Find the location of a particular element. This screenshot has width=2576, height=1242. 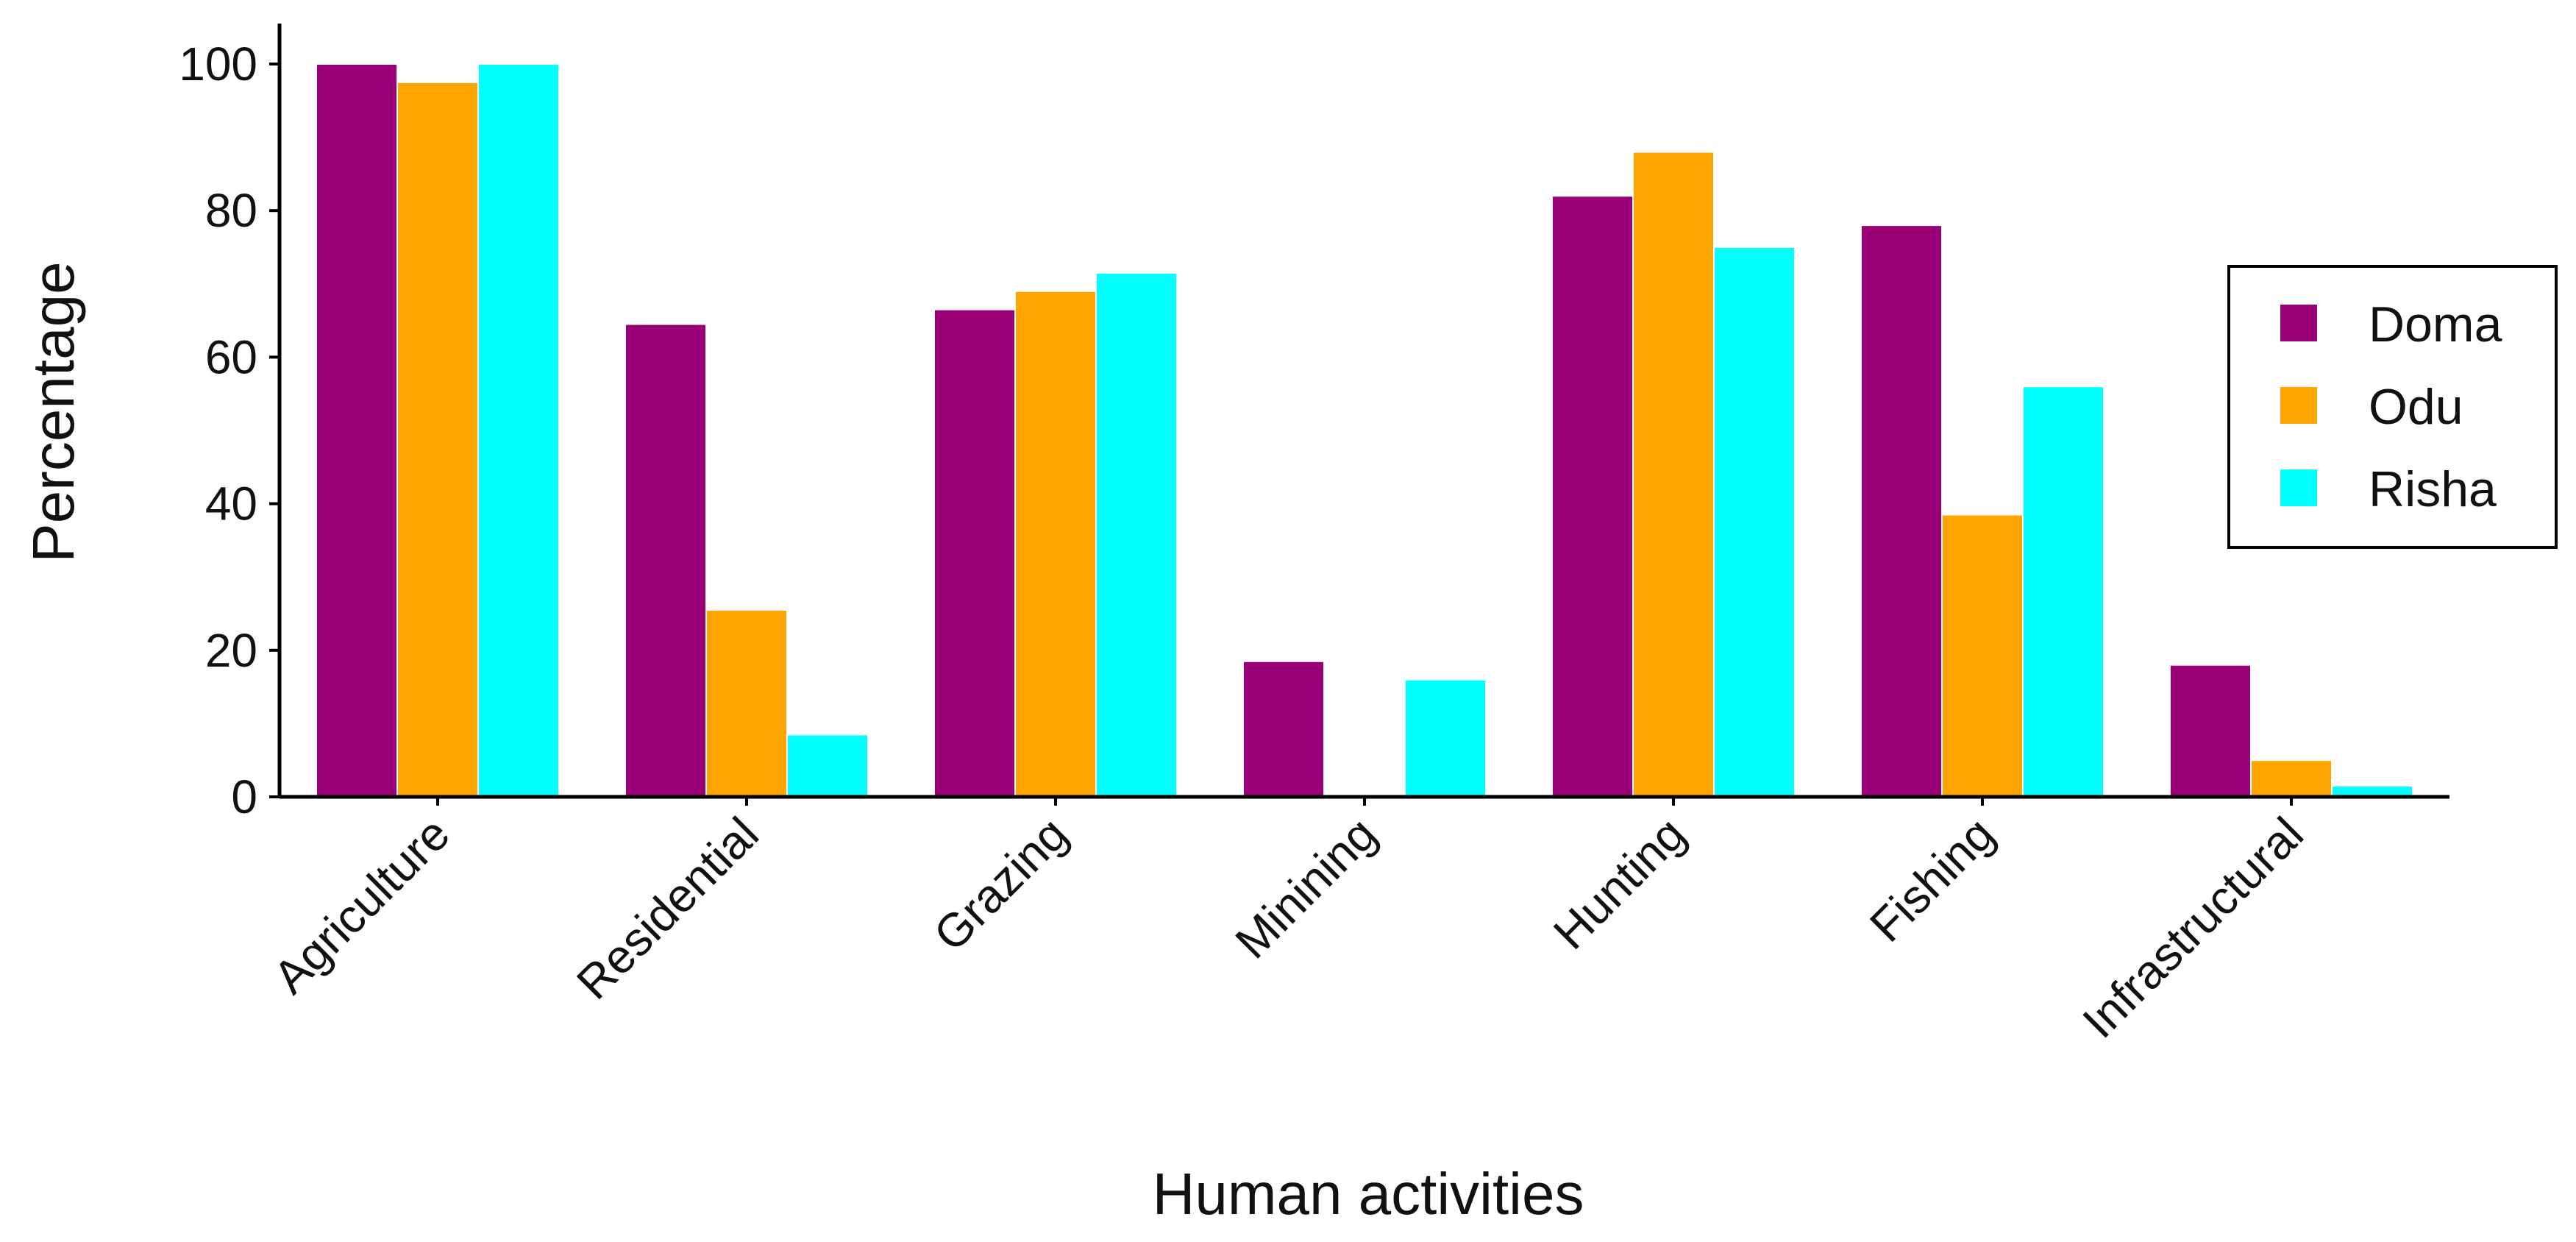

bar-doma-hunting is located at coordinates (1592, 496).